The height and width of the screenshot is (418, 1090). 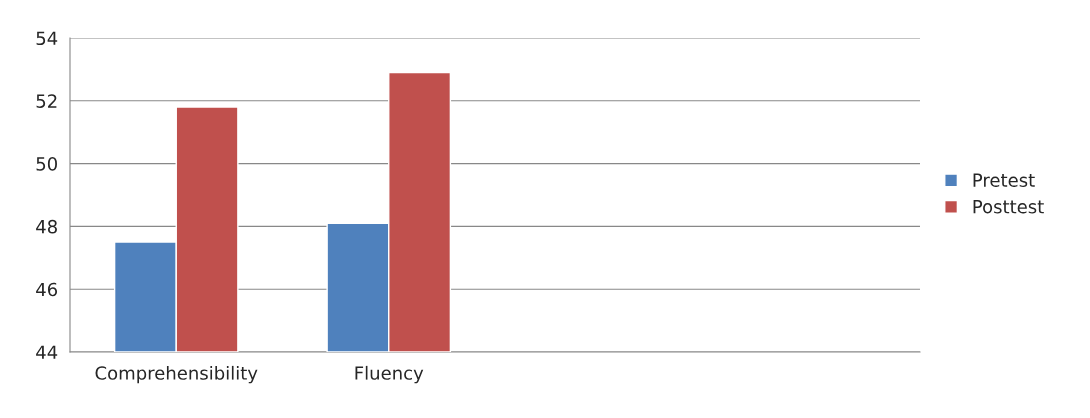 What do you see at coordinates (1008, 207) in the screenshot?
I see `legend-label: Posttest` at bounding box center [1008, 207].